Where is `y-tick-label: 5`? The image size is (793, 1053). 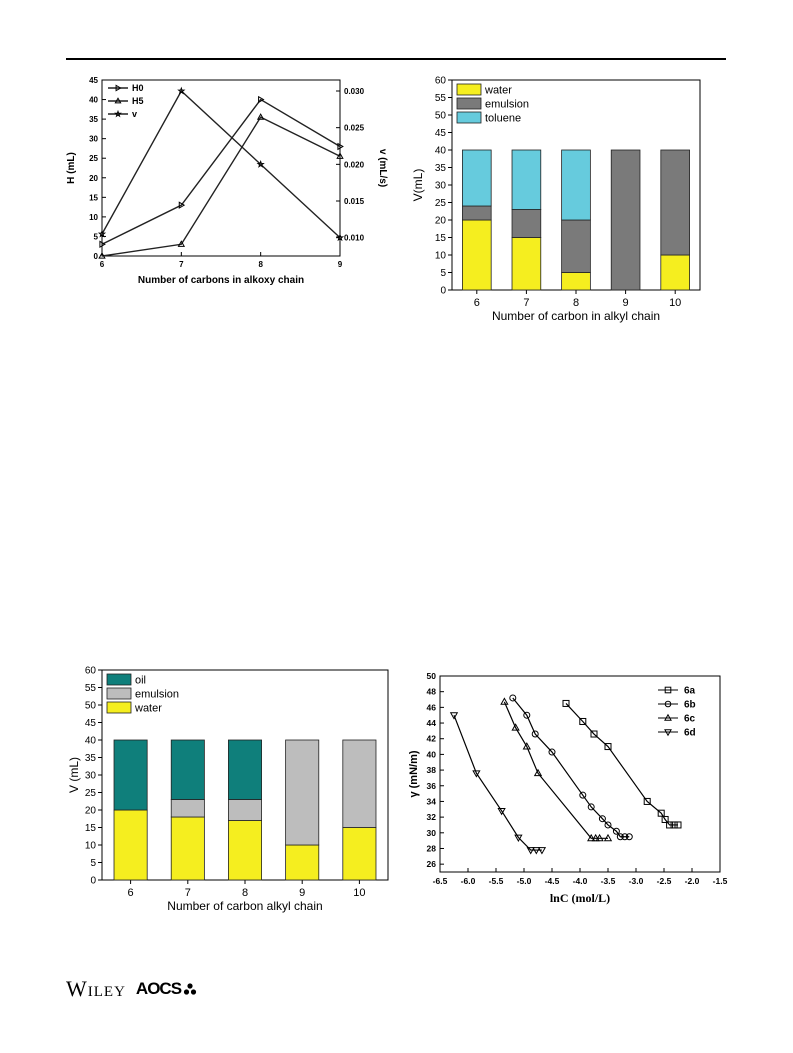 y-tick-label: 5 is located at coordinates (443, 273).